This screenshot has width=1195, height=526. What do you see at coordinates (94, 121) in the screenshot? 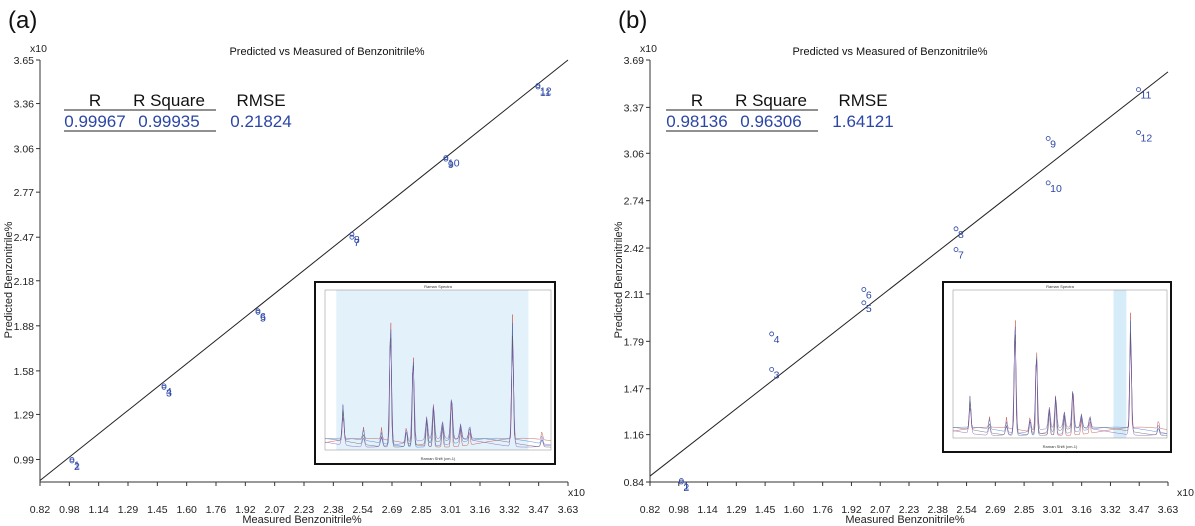
I see `stats-value: 0.99967` at bounding box center [94, 121].